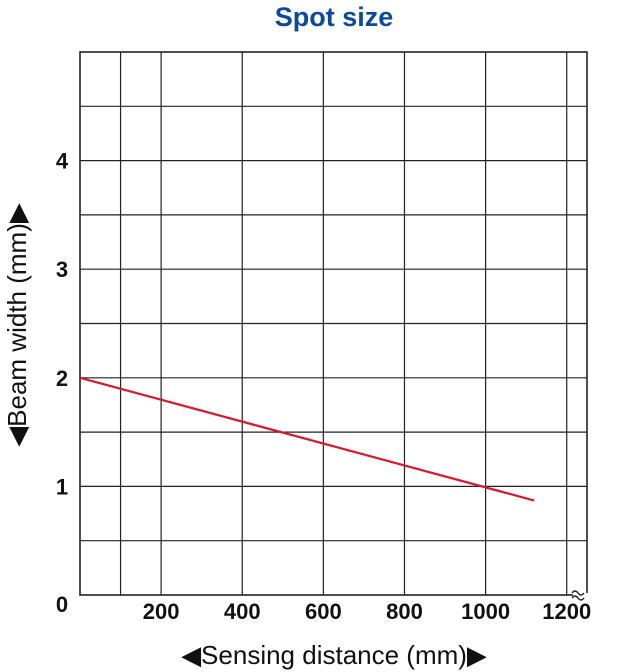 The width and height of the screenshot is (640, 672). I want to click on y-tick-label: 1, so click(62, 486).